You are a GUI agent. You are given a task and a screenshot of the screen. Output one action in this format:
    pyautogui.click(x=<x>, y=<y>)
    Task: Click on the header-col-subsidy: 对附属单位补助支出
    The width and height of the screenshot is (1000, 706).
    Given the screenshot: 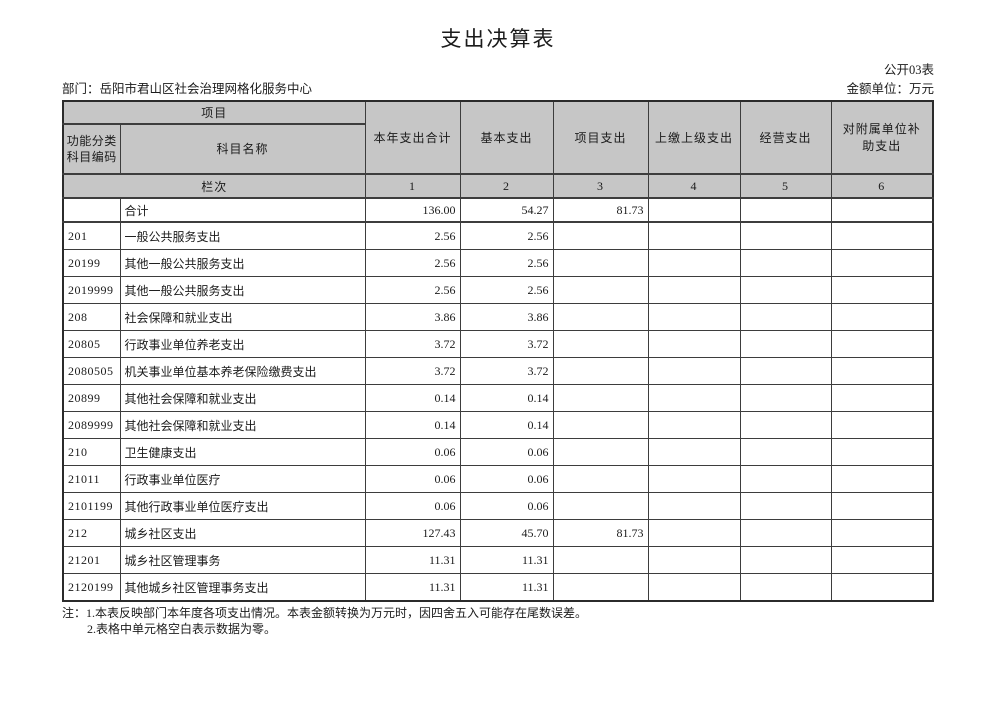 What is the action you would take?
    pyautogui.click(x=882, y=137)
    